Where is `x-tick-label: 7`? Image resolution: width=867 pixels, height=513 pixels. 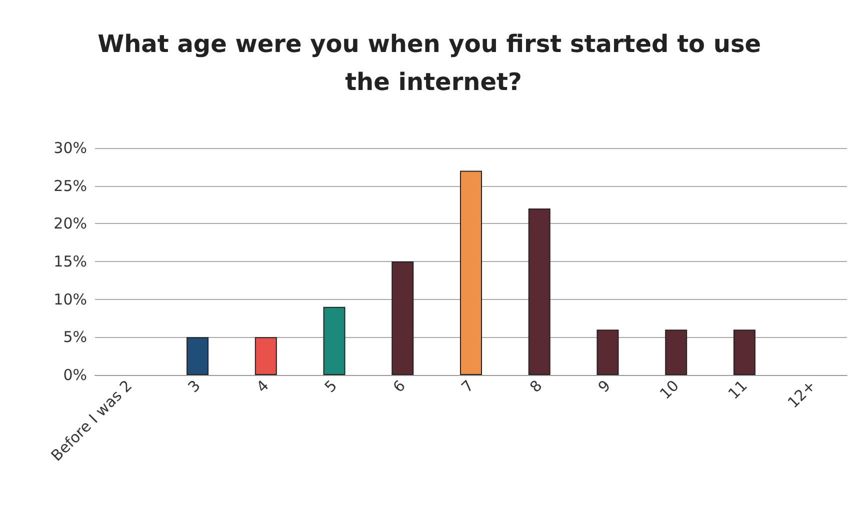 x-tick-label: 7 is located at coordinates (468, 386).